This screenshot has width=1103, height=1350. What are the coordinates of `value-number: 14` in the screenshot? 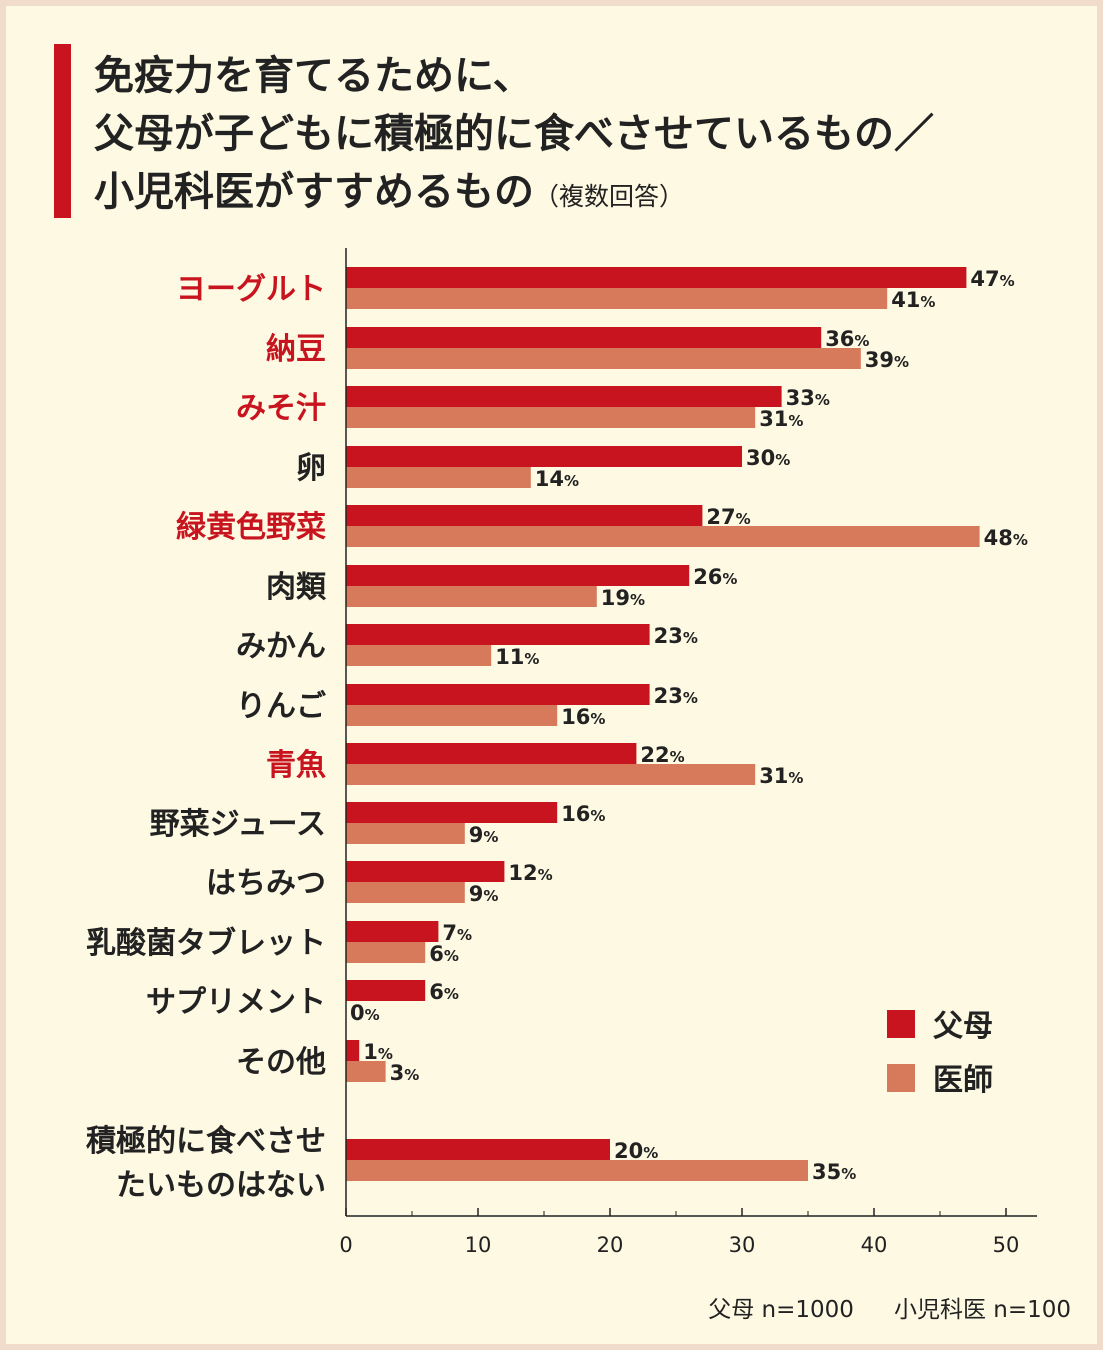 It's located at (549, 479).